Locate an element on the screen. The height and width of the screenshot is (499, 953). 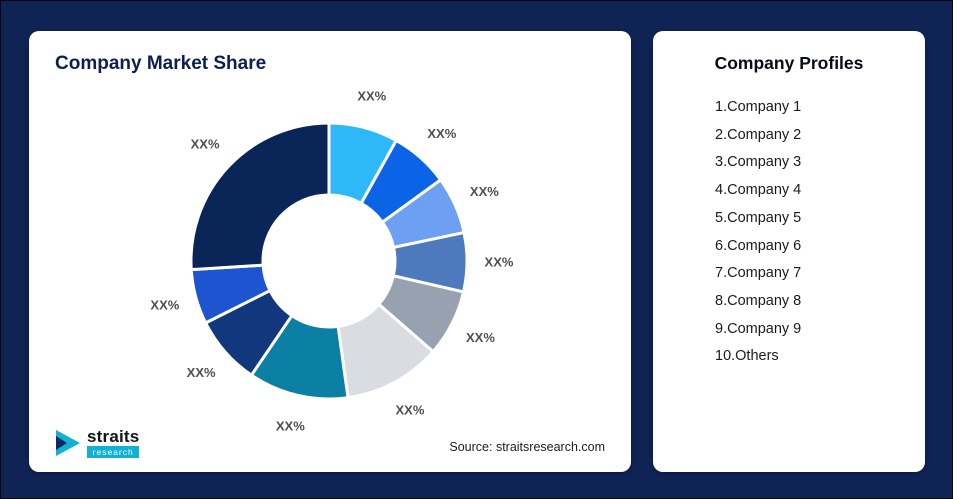
logo-subtitle: research is located at coordinates (113, 452).